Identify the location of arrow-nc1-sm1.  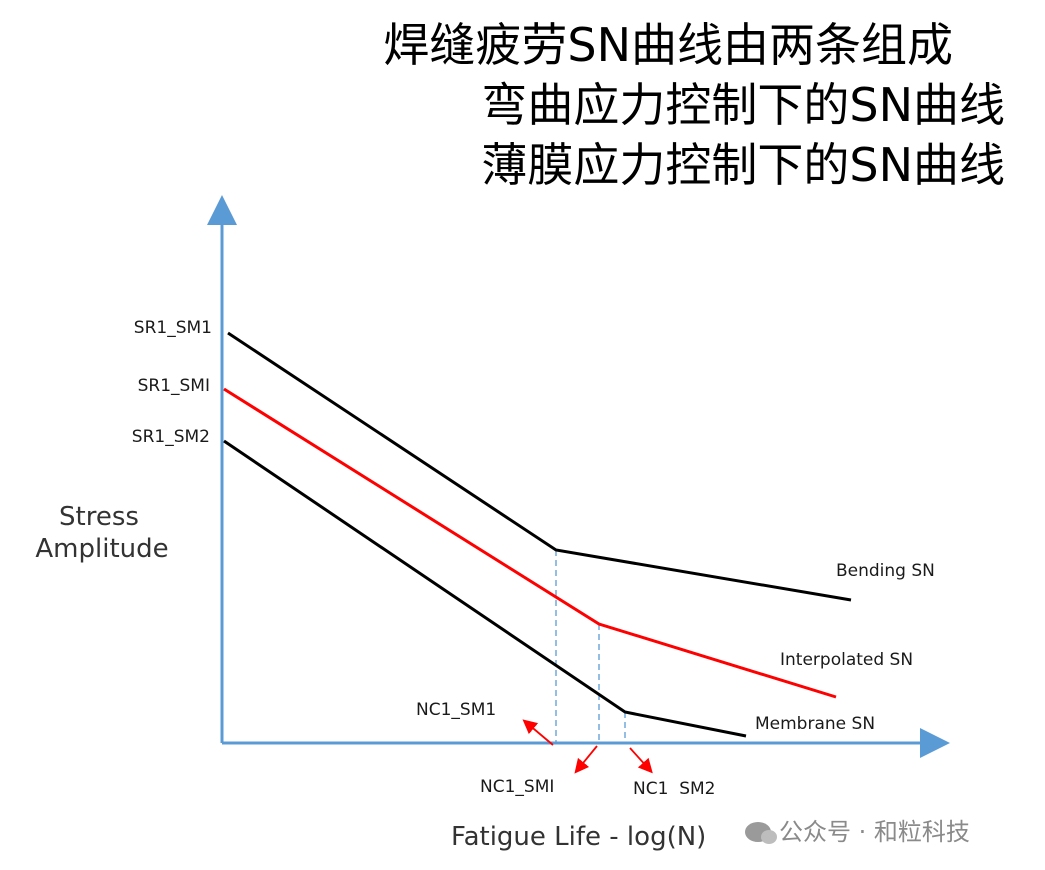
(538, 732).